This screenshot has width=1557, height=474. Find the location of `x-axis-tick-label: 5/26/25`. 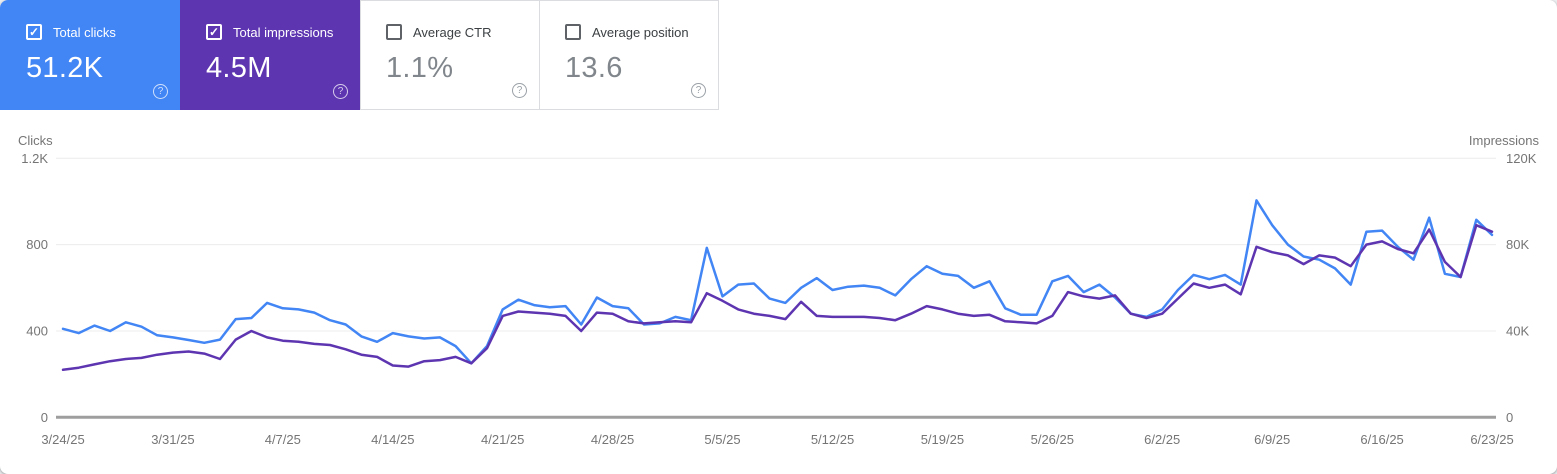

x-axis-tick-label: 5/26/25 is located at coordinates (1052, 439).